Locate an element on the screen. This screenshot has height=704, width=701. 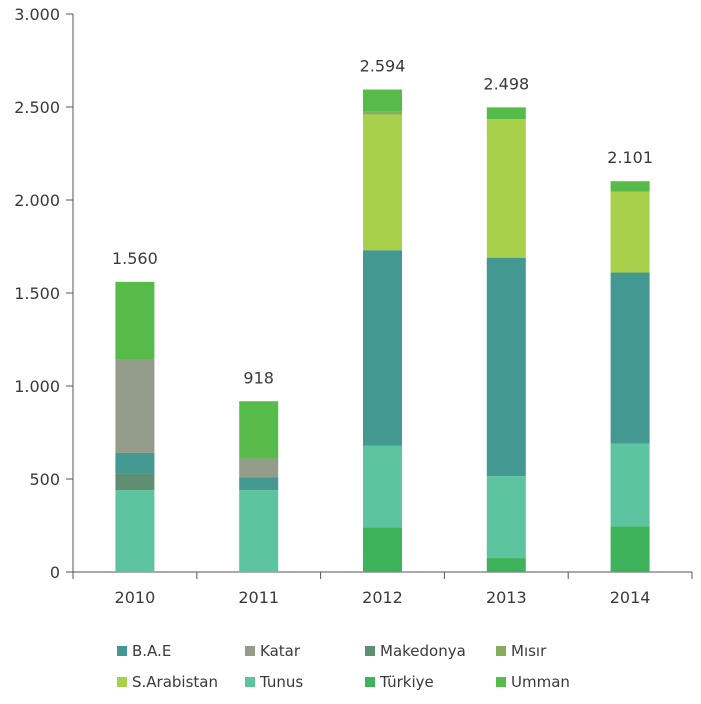
legend-item: Katar is located at coordinates (273, 651).